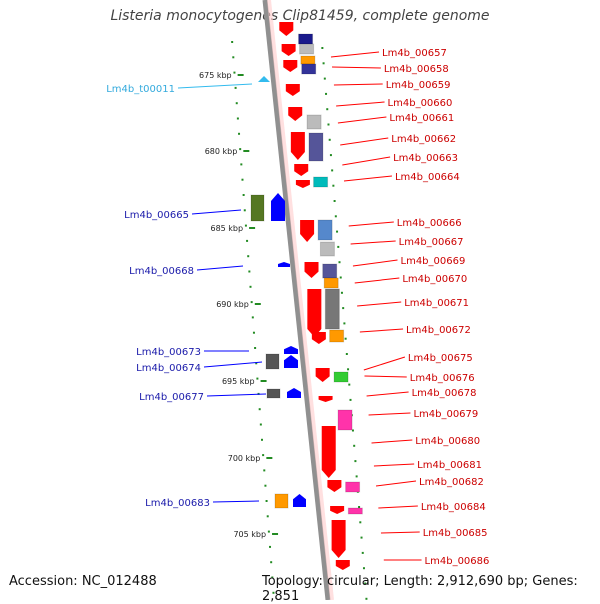  I want to click on gene-label-right: Lm4b_00686, so click(457, 561).